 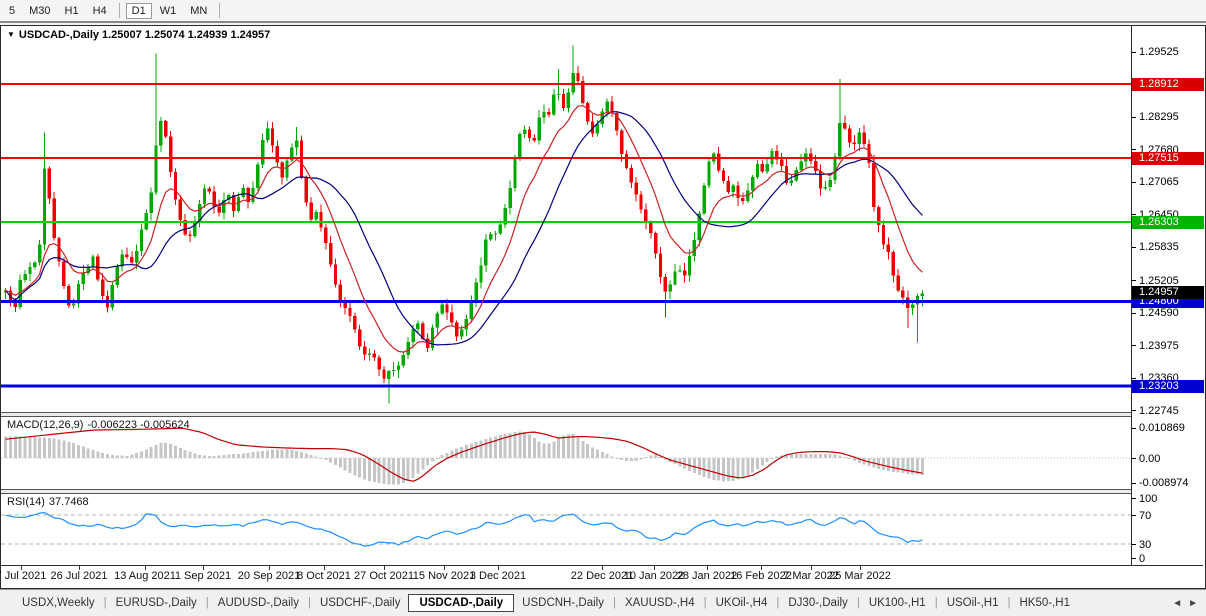 I want to click on chart-tab-audusd-daily: AUDUSD-,Daily, so click(x=258, y=603).